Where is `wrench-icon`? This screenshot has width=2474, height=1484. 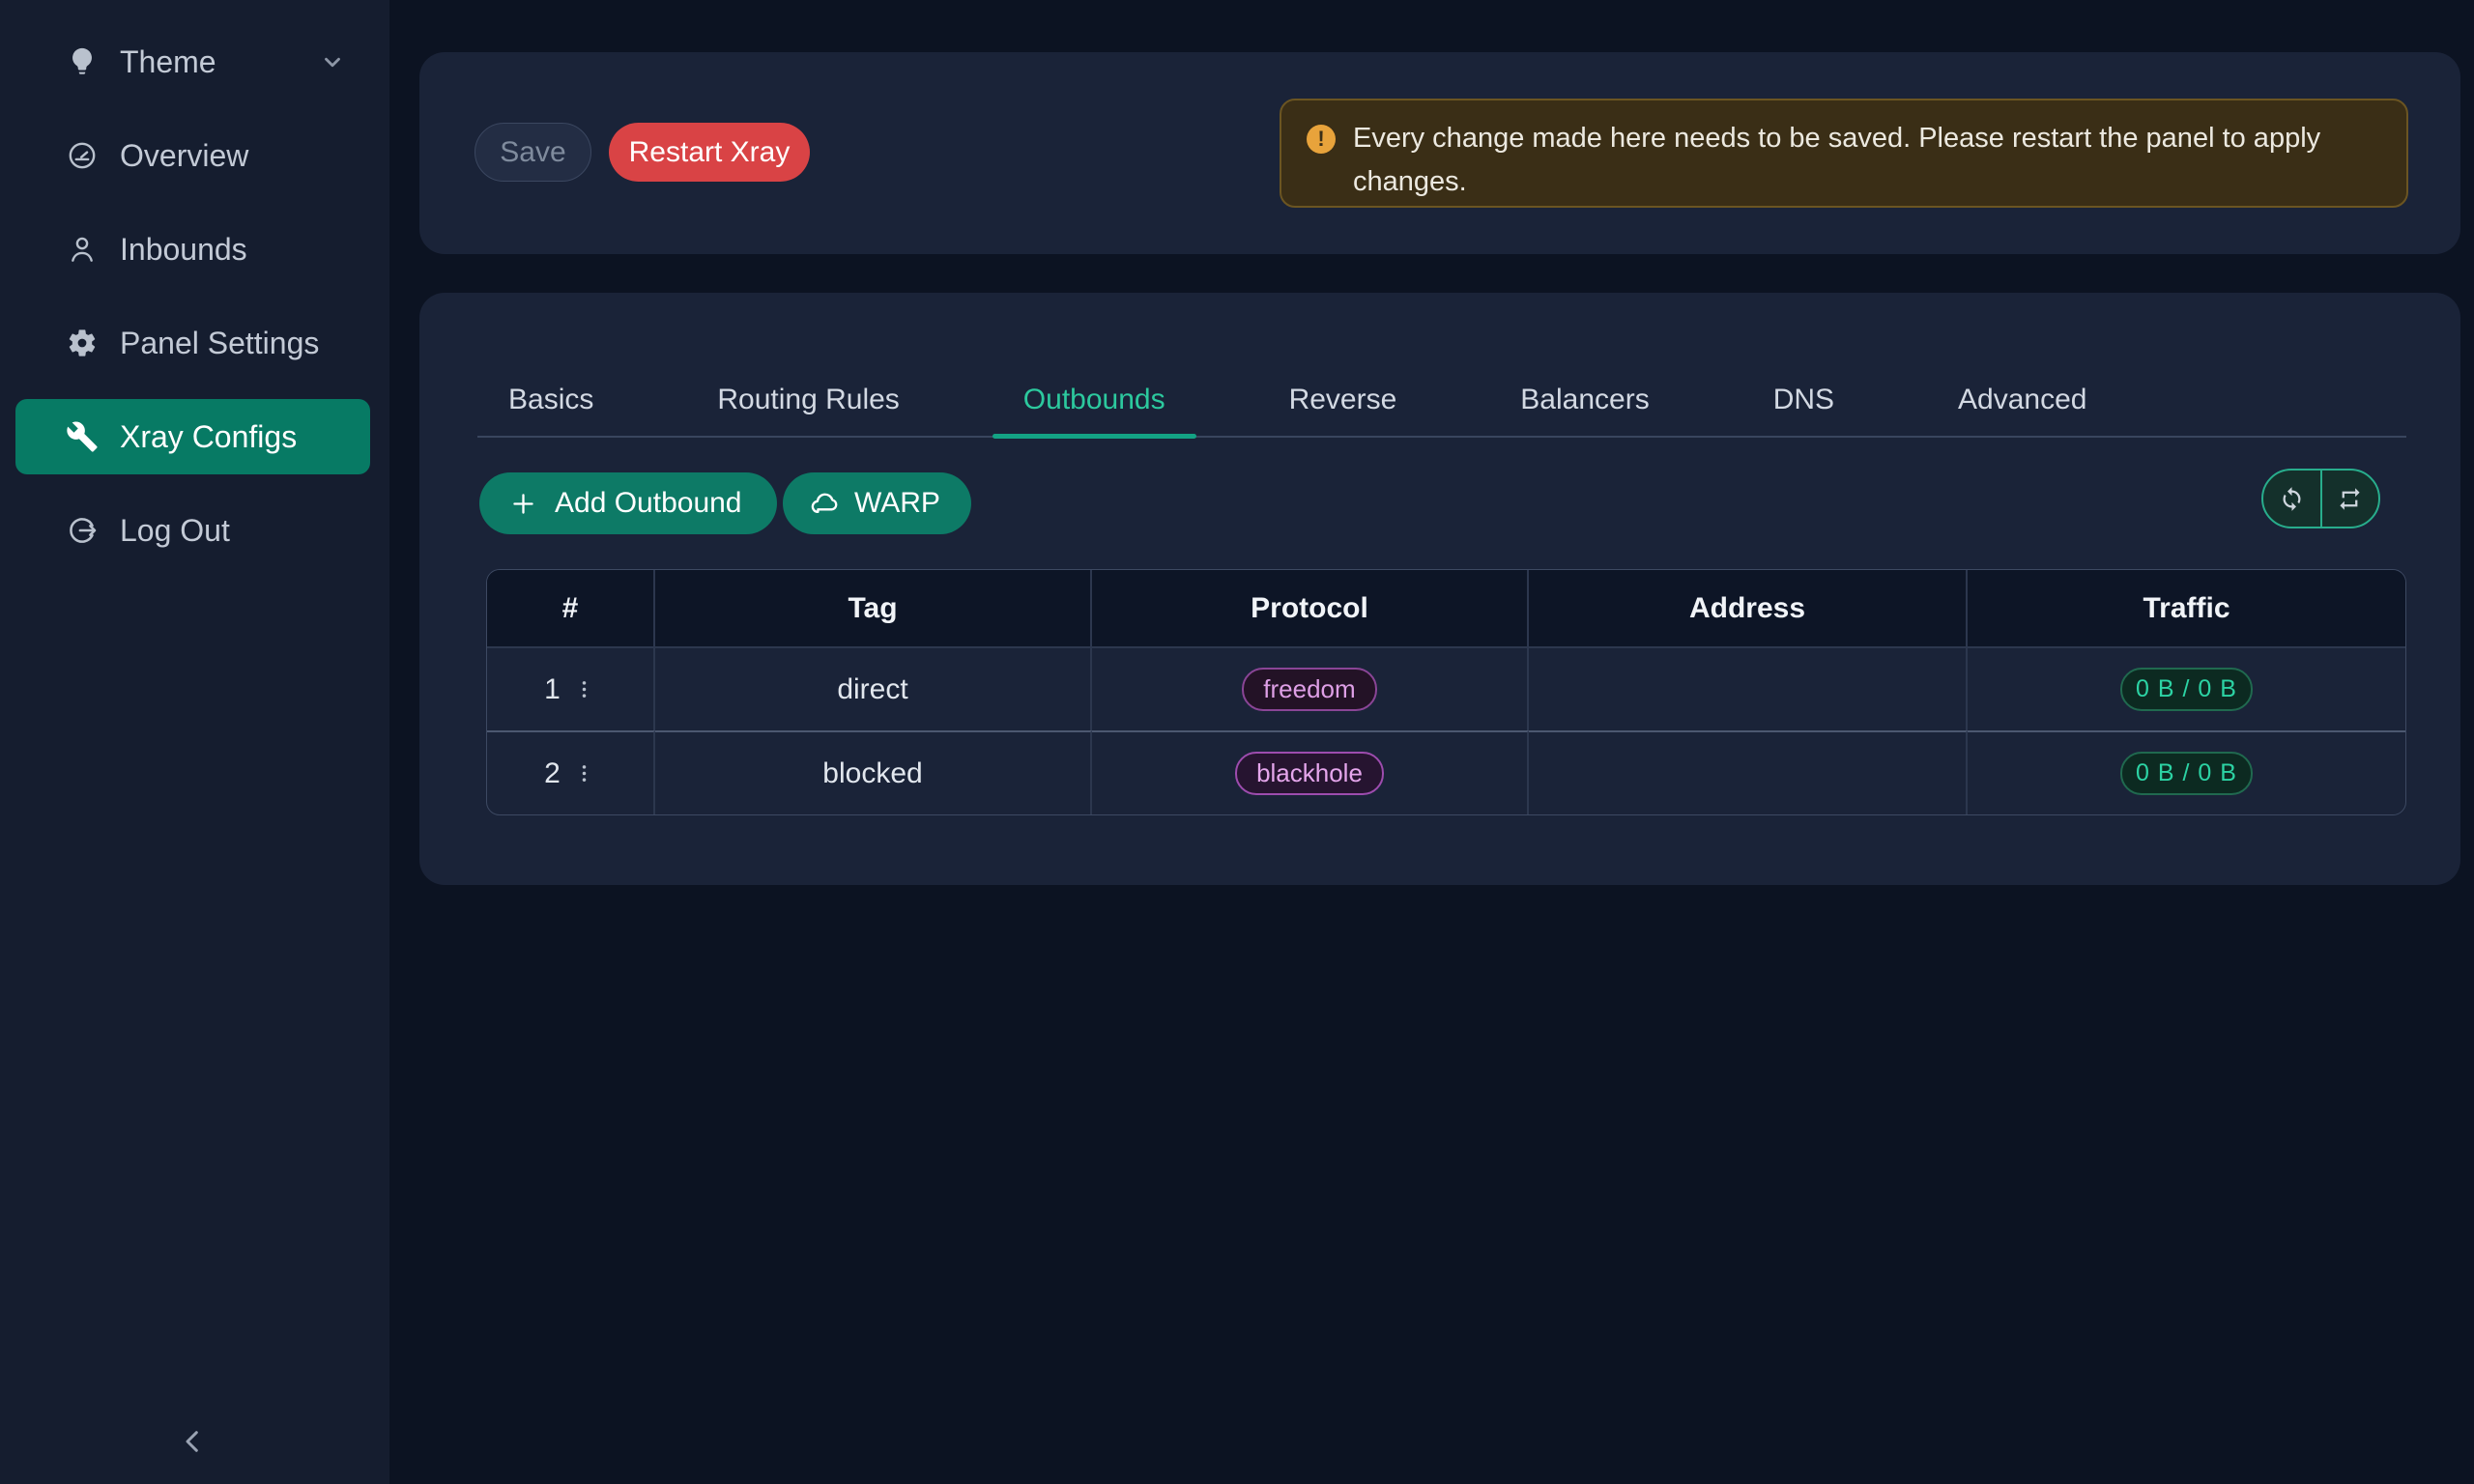
wrench-icon is located at coordinates (82, 437).